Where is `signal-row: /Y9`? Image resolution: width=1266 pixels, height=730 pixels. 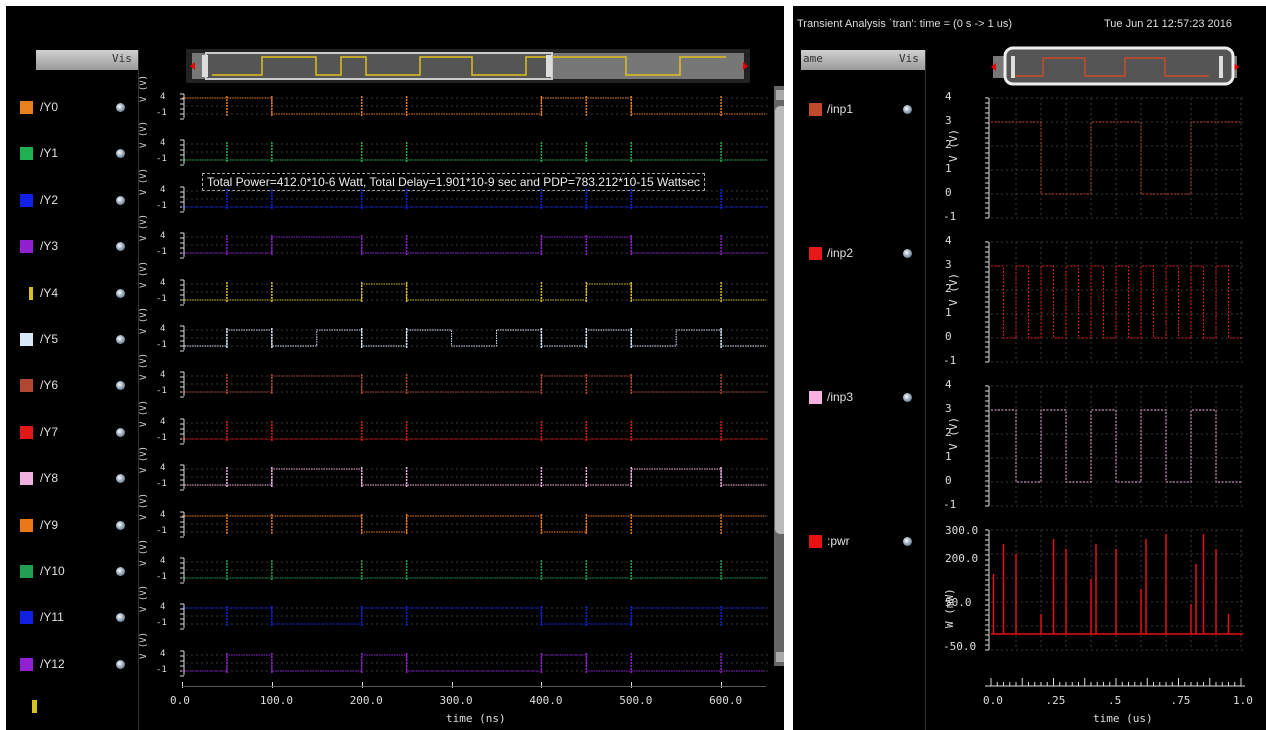 signal-row: /Y9 is located at coordinates (72, 526).